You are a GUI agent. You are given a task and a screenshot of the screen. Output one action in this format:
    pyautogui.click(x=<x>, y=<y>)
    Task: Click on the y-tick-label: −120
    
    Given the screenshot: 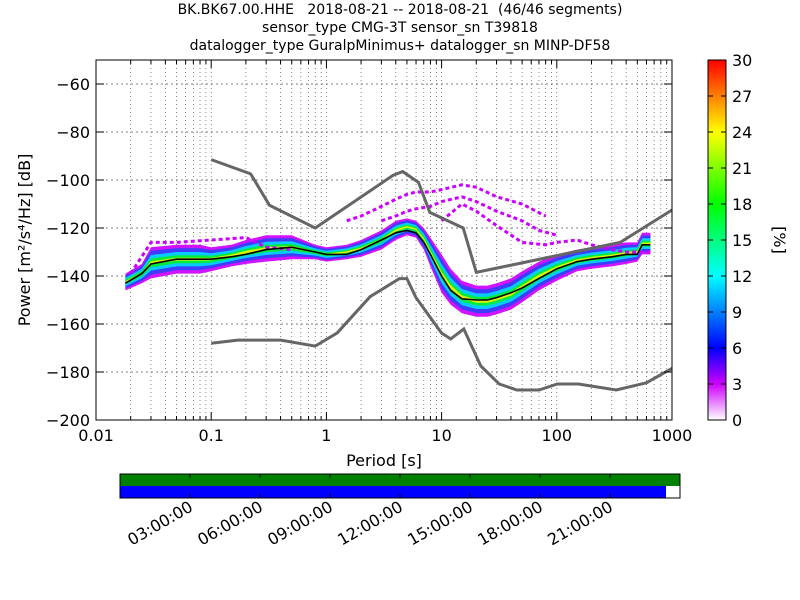 What is the action you would take?
    pyautogui.click(x=68, y=228)
    